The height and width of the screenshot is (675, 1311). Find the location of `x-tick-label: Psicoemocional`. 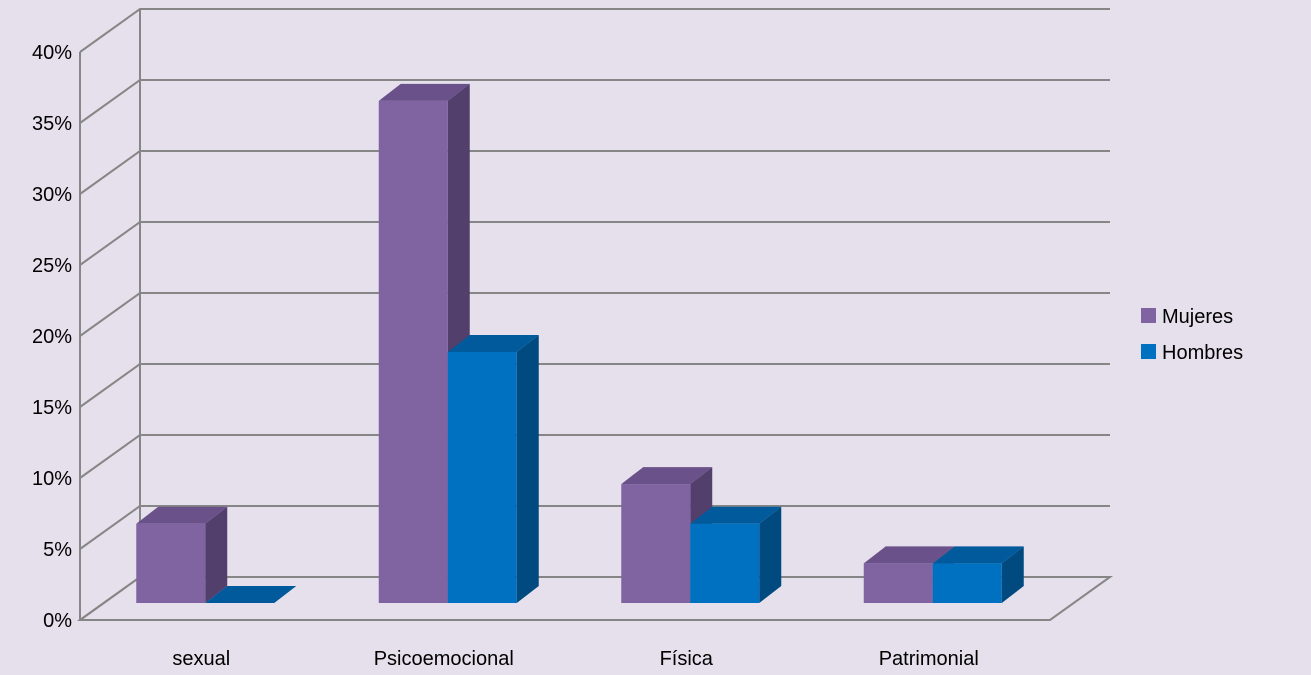

x-tick-label: Psicoemocional is located at coordinates (444, 659).